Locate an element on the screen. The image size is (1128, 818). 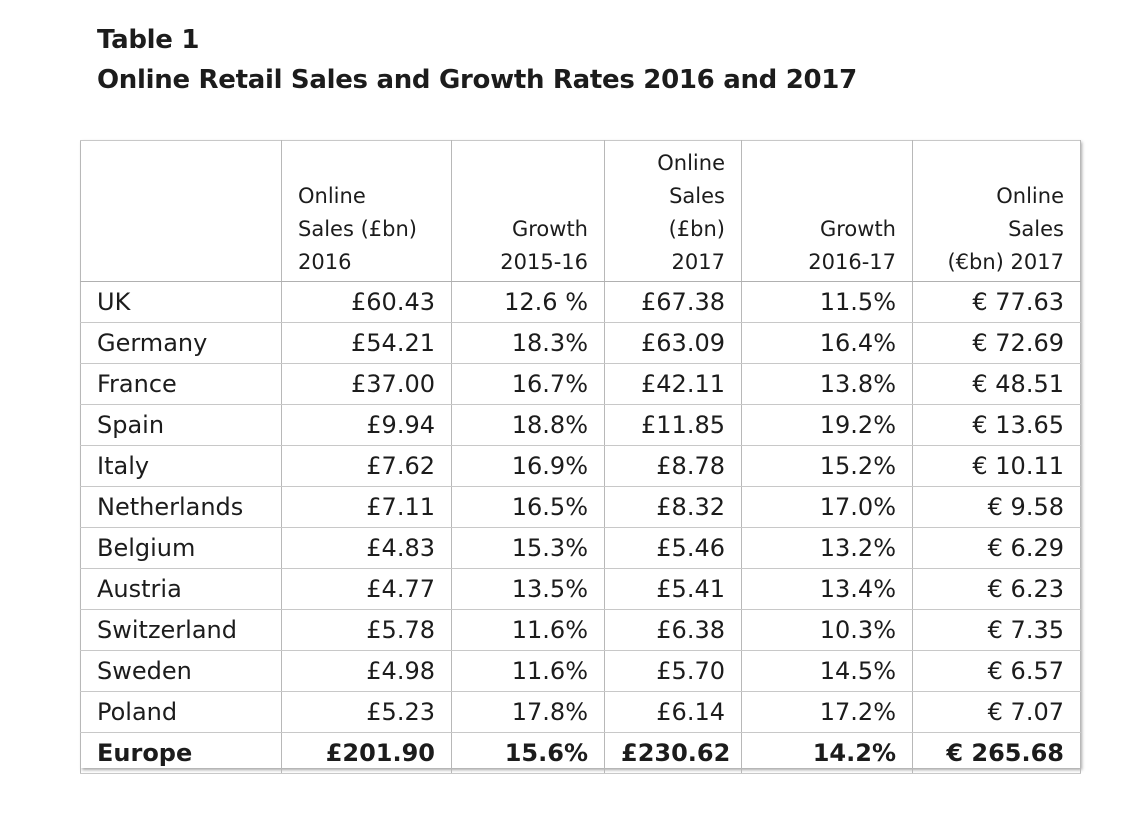
header-line: (€bn) 2017 is located at coordinates (1005, 262).